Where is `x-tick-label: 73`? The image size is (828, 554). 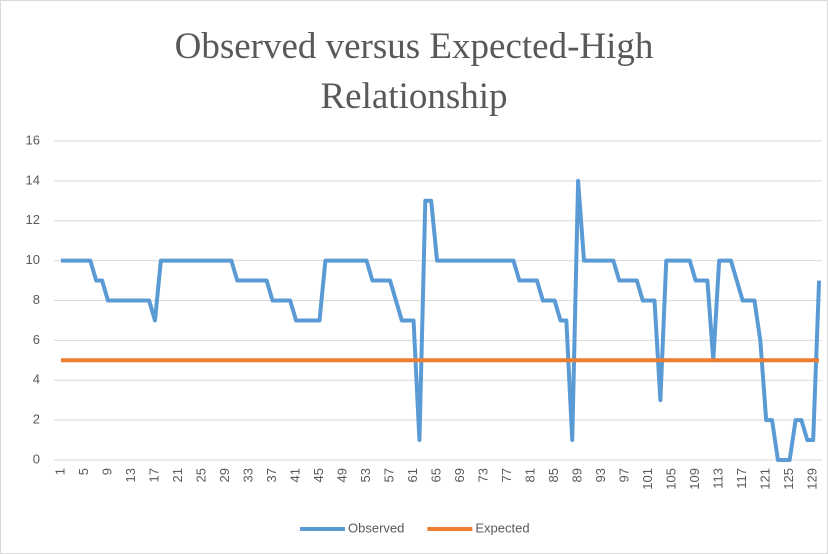
x-tick-label: 73 is located at coordinates (483, 475).